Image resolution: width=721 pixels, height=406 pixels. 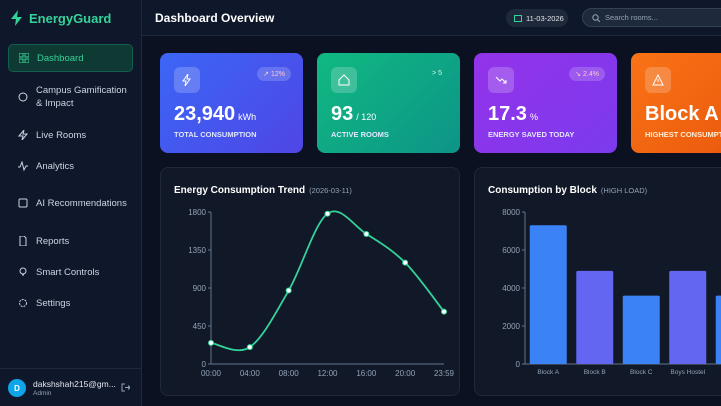 I want to click on unit: kWh, so click(x=247, y=117).